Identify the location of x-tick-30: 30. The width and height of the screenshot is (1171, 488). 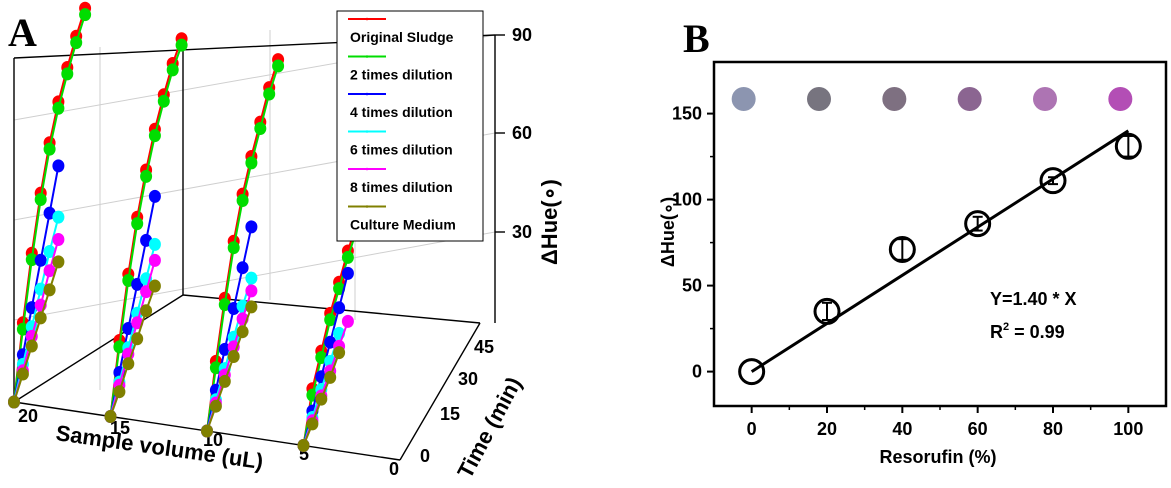
(468, 379).